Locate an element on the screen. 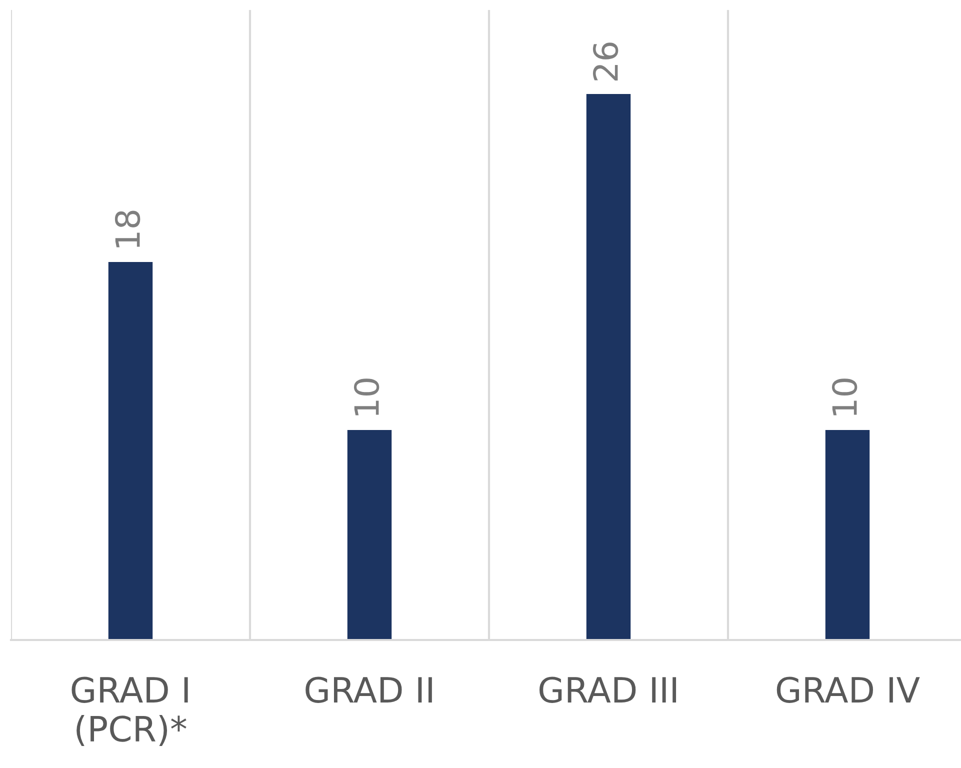 This screenshot has width=961, height=768. data-label: 26 is located at coordinates (605, 61).